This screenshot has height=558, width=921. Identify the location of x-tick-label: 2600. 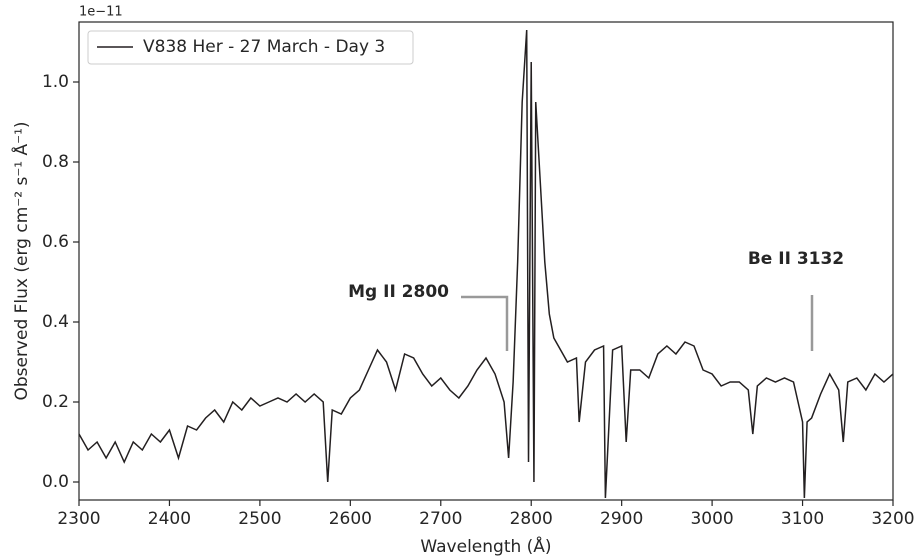
(350, 519).